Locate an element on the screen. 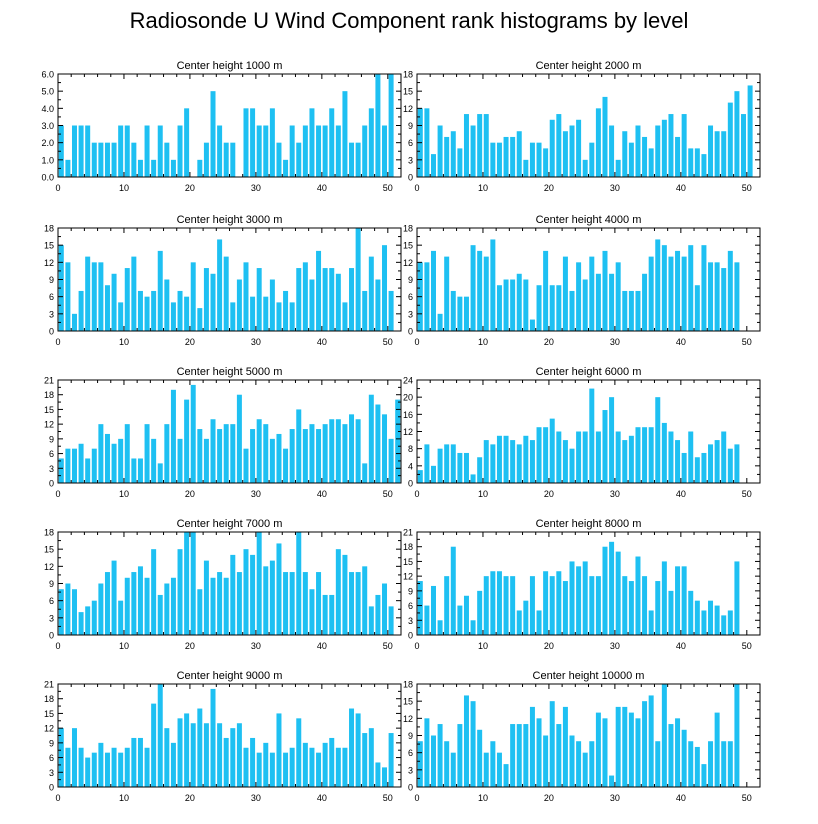 The width and height of the screenshot is (818, 824). y-tick-label: 12 is located at coordinates (408, 432).